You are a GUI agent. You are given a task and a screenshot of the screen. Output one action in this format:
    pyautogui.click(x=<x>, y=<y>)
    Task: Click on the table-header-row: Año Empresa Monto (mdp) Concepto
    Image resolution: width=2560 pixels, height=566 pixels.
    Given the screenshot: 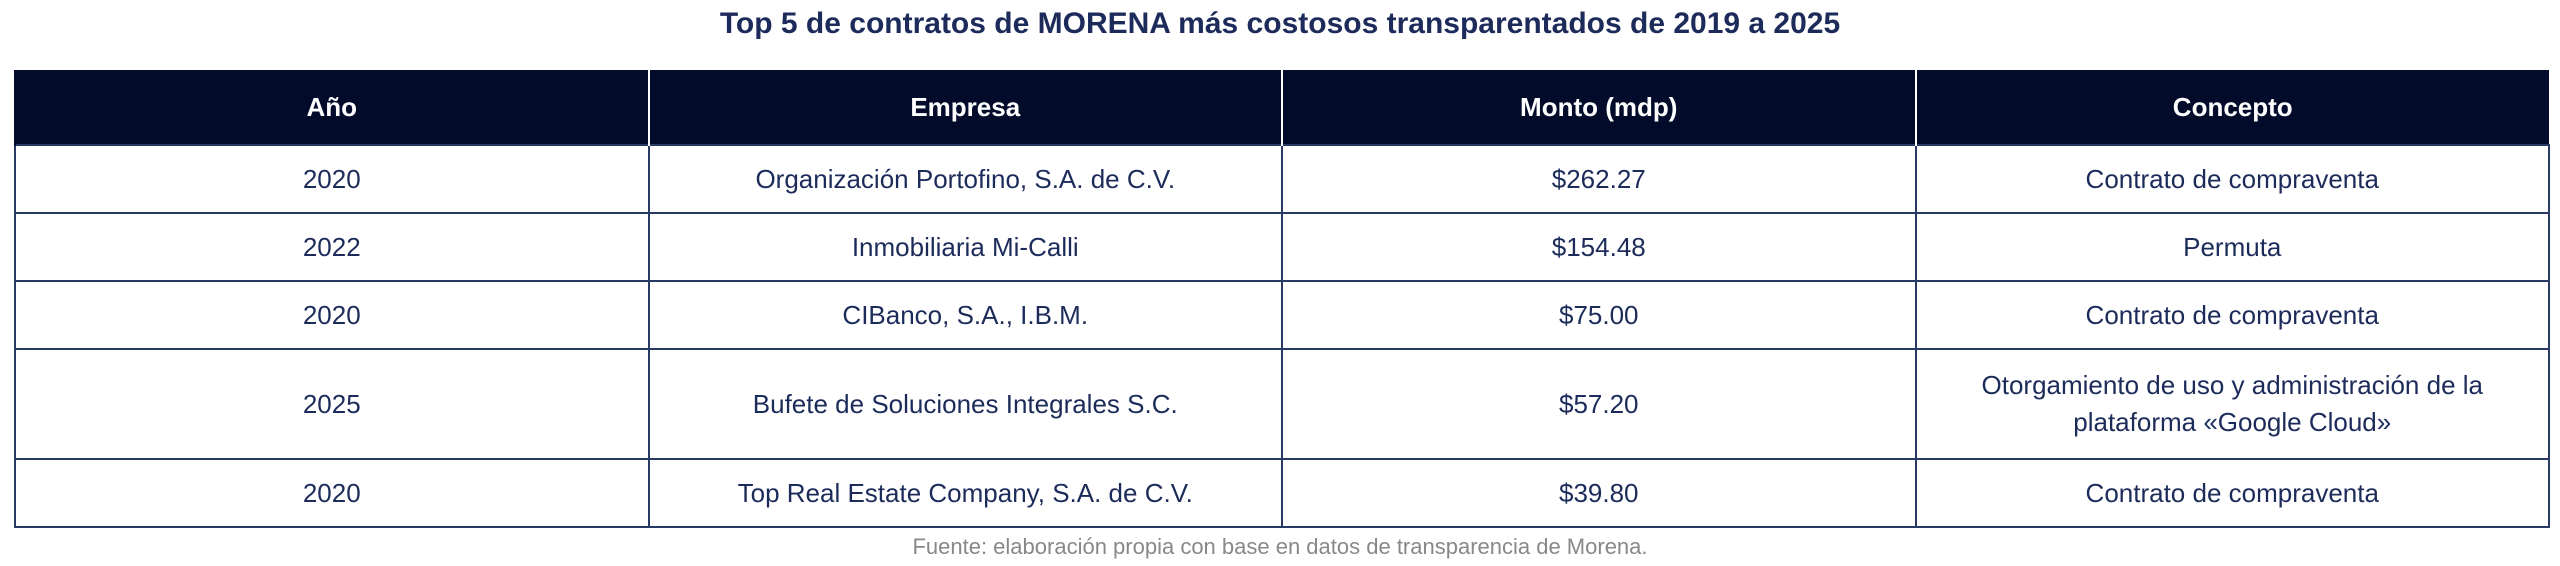 What is the action you would take?
    pyautogui.click(x=1281, y=107)
    